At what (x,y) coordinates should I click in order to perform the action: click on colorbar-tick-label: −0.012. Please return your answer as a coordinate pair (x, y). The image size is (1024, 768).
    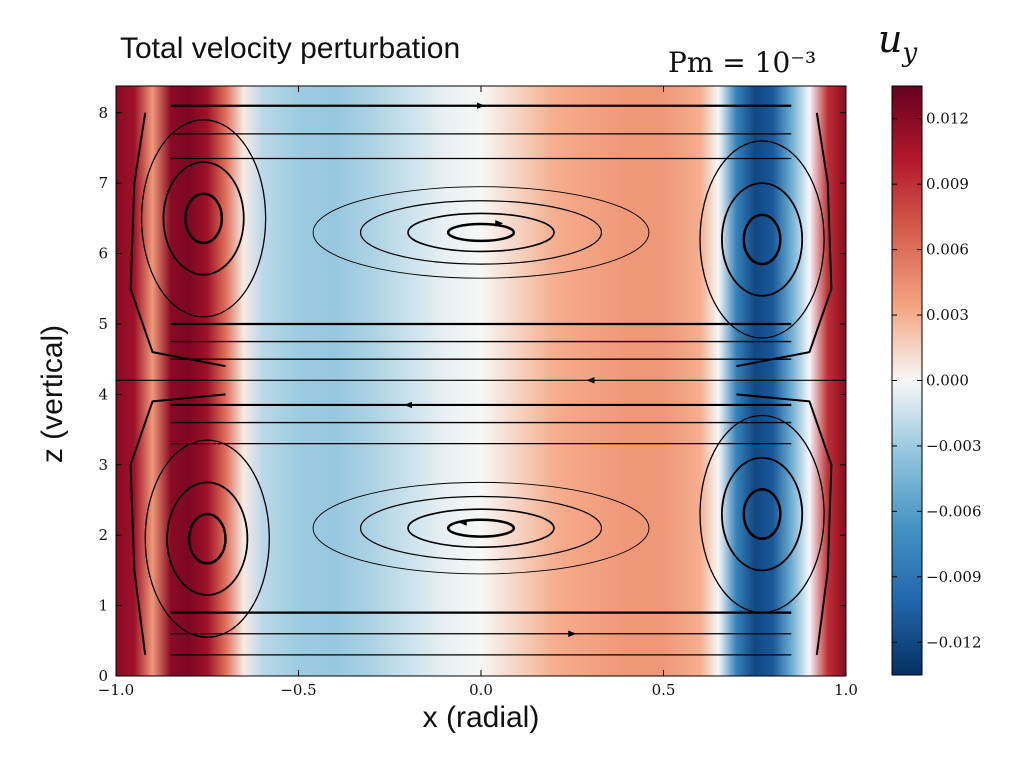
    Looking at the image, I should click on (954, 642).